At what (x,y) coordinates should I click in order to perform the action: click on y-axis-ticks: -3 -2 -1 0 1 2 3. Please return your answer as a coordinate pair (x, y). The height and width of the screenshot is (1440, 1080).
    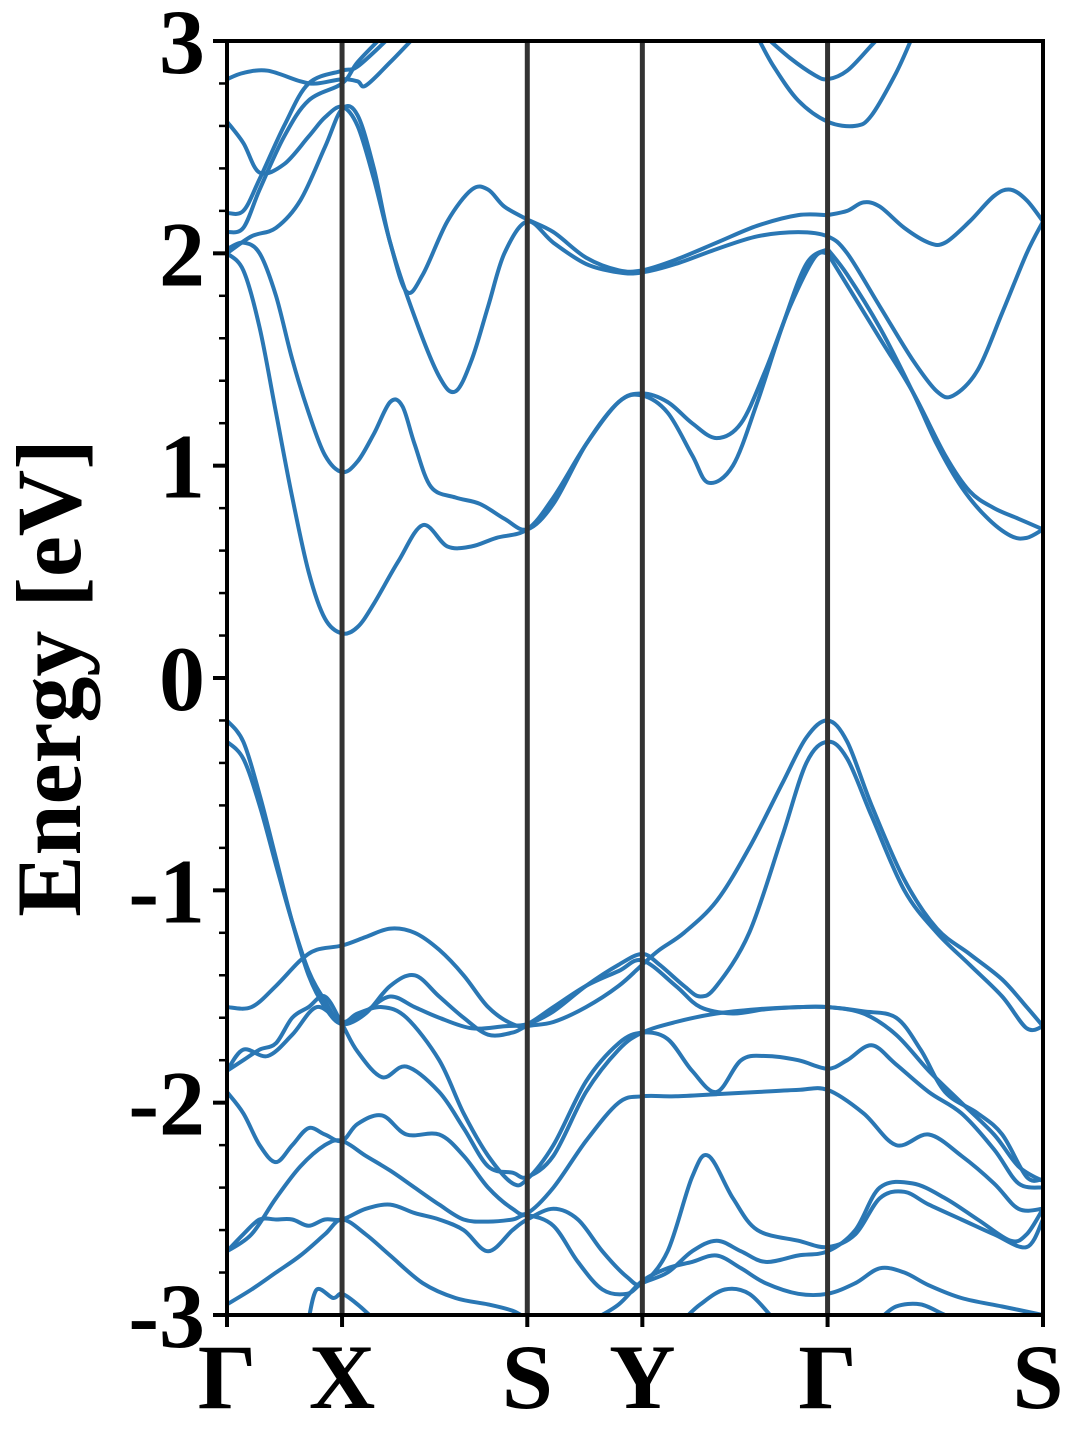
    Looking at the image, I should click on (177, 683).